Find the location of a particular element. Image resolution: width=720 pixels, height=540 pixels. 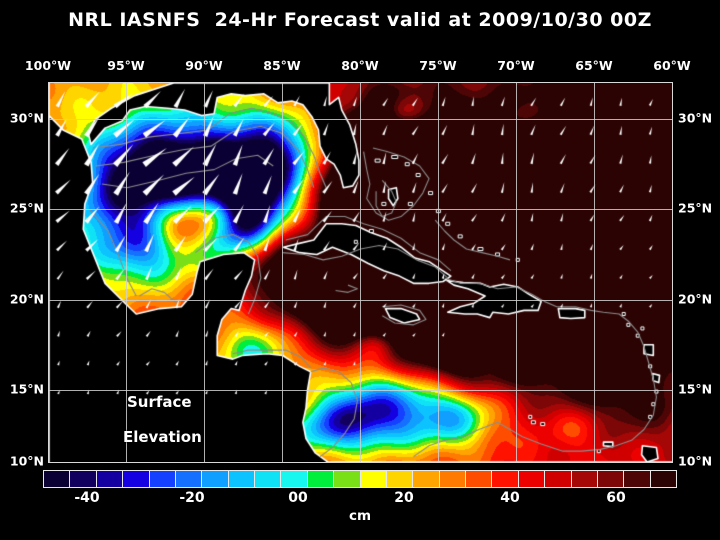

lat-tick-left-10N: 10°N is located at coordinates (26, 461).